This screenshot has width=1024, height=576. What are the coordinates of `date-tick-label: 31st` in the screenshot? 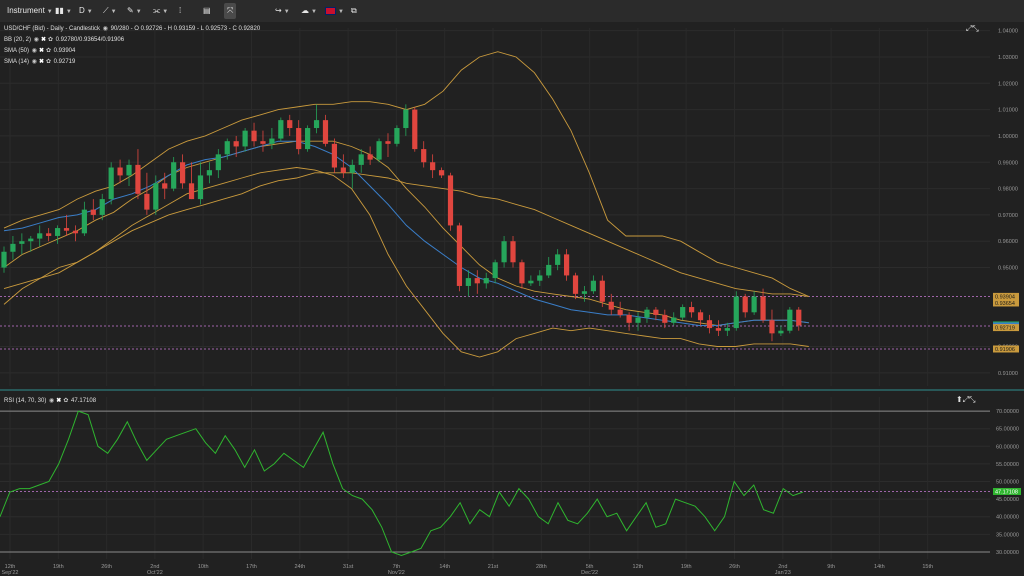 It's located at (348, 567).